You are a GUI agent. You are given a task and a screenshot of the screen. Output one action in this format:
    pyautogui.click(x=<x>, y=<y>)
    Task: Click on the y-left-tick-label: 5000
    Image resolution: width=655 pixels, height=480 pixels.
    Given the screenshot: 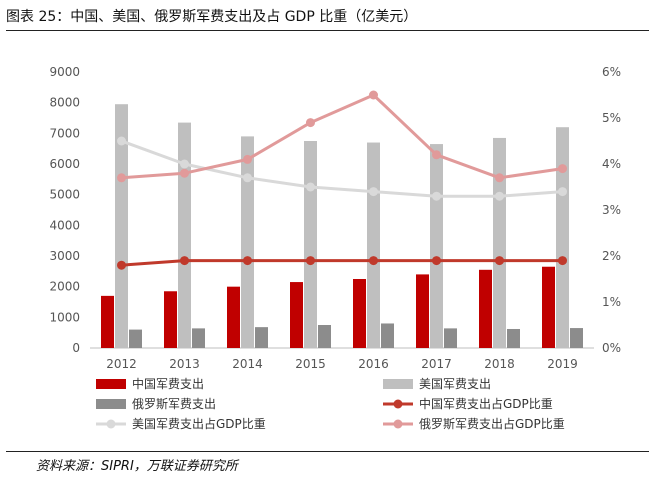 What is the action you would take?
    pyautogui.click(x=64, y=195)
    